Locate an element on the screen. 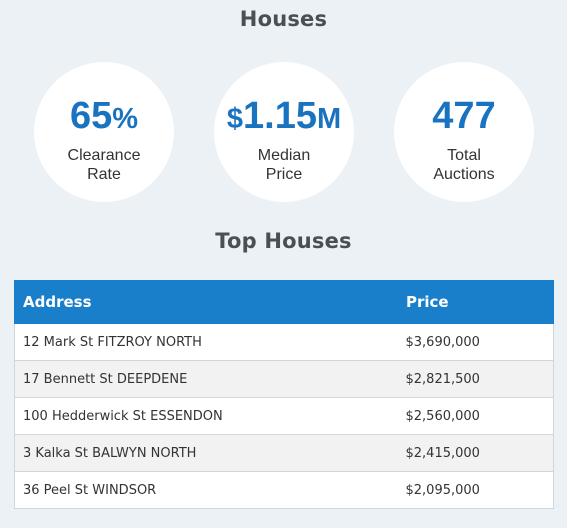  price-cell: $2,415,000 is located at coordinates (475, 453).